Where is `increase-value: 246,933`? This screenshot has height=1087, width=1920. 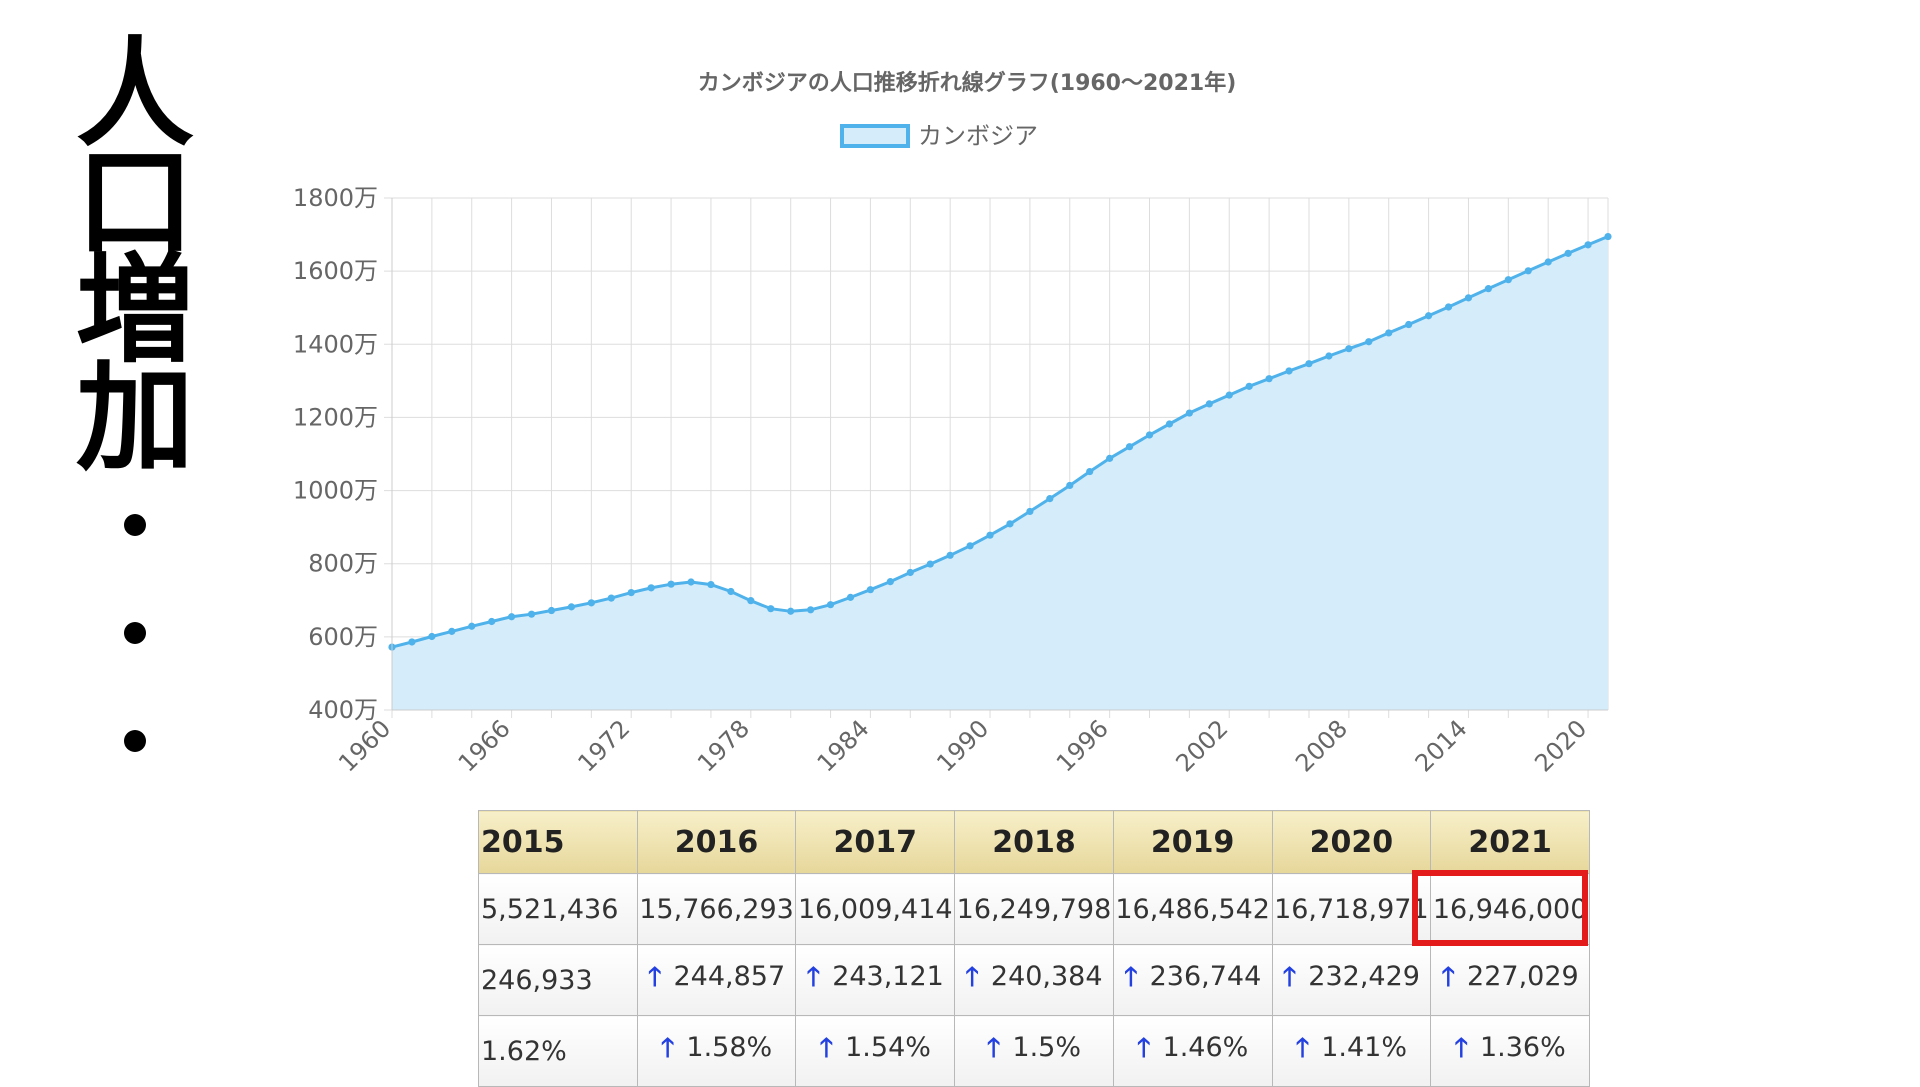 increase-value: 246,933 is located at coordinates (537, 980).